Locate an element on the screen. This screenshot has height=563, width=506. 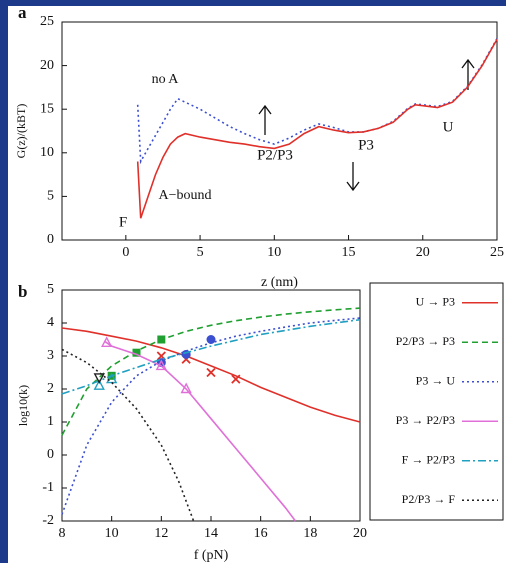
y-tick-label: -2 is located at coordinates (48, 520).